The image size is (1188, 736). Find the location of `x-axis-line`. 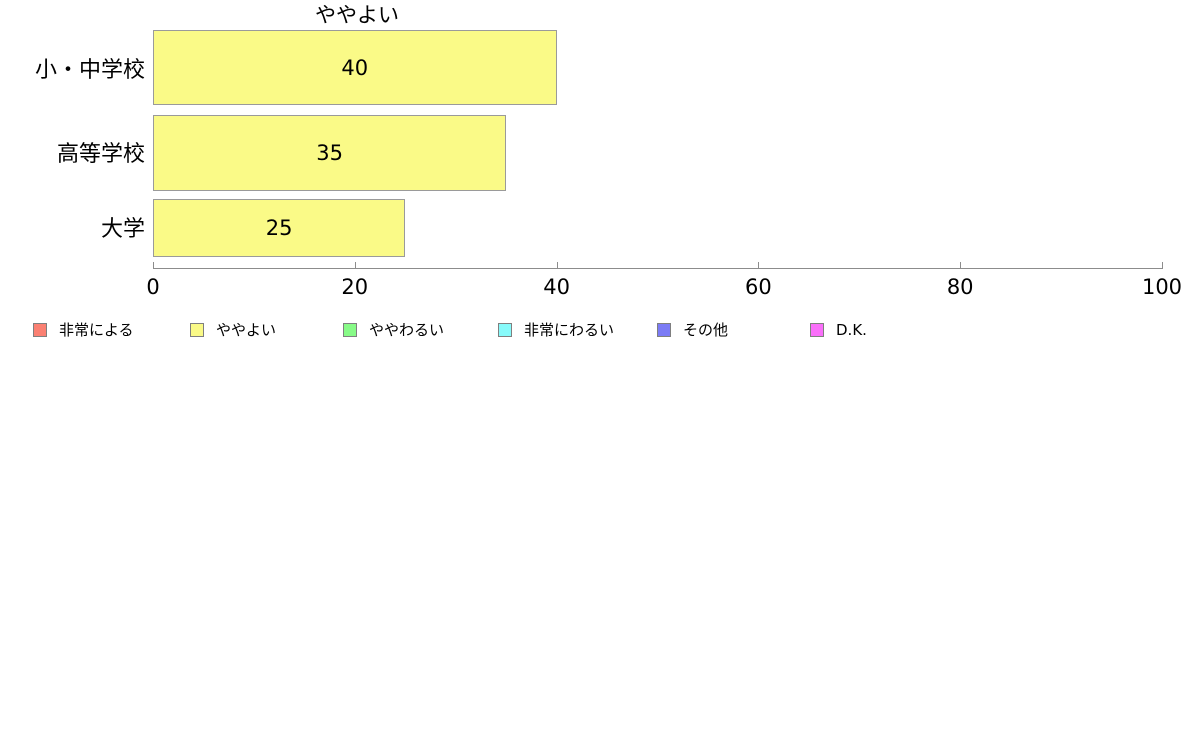

x-axis-line is located at coordinates (657, 268).